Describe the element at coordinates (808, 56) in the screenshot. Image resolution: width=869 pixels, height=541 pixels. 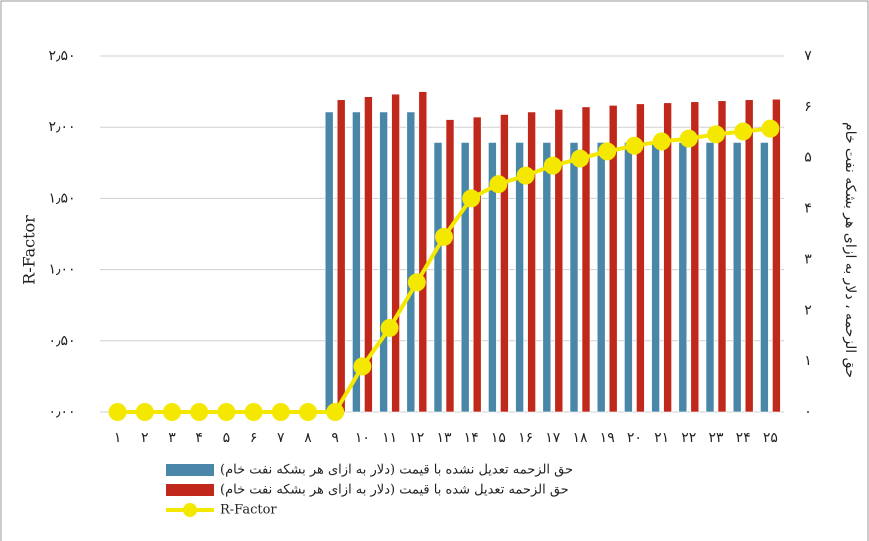
I see `y2-tick-label: ۷` at that location.